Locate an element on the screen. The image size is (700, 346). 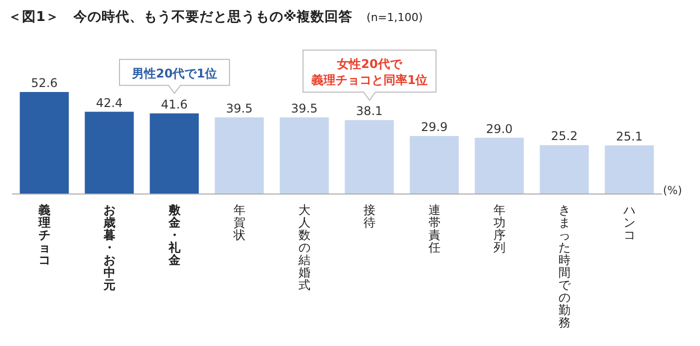
x-tick-label: 年功序列 is located at coordinates (500, 228).